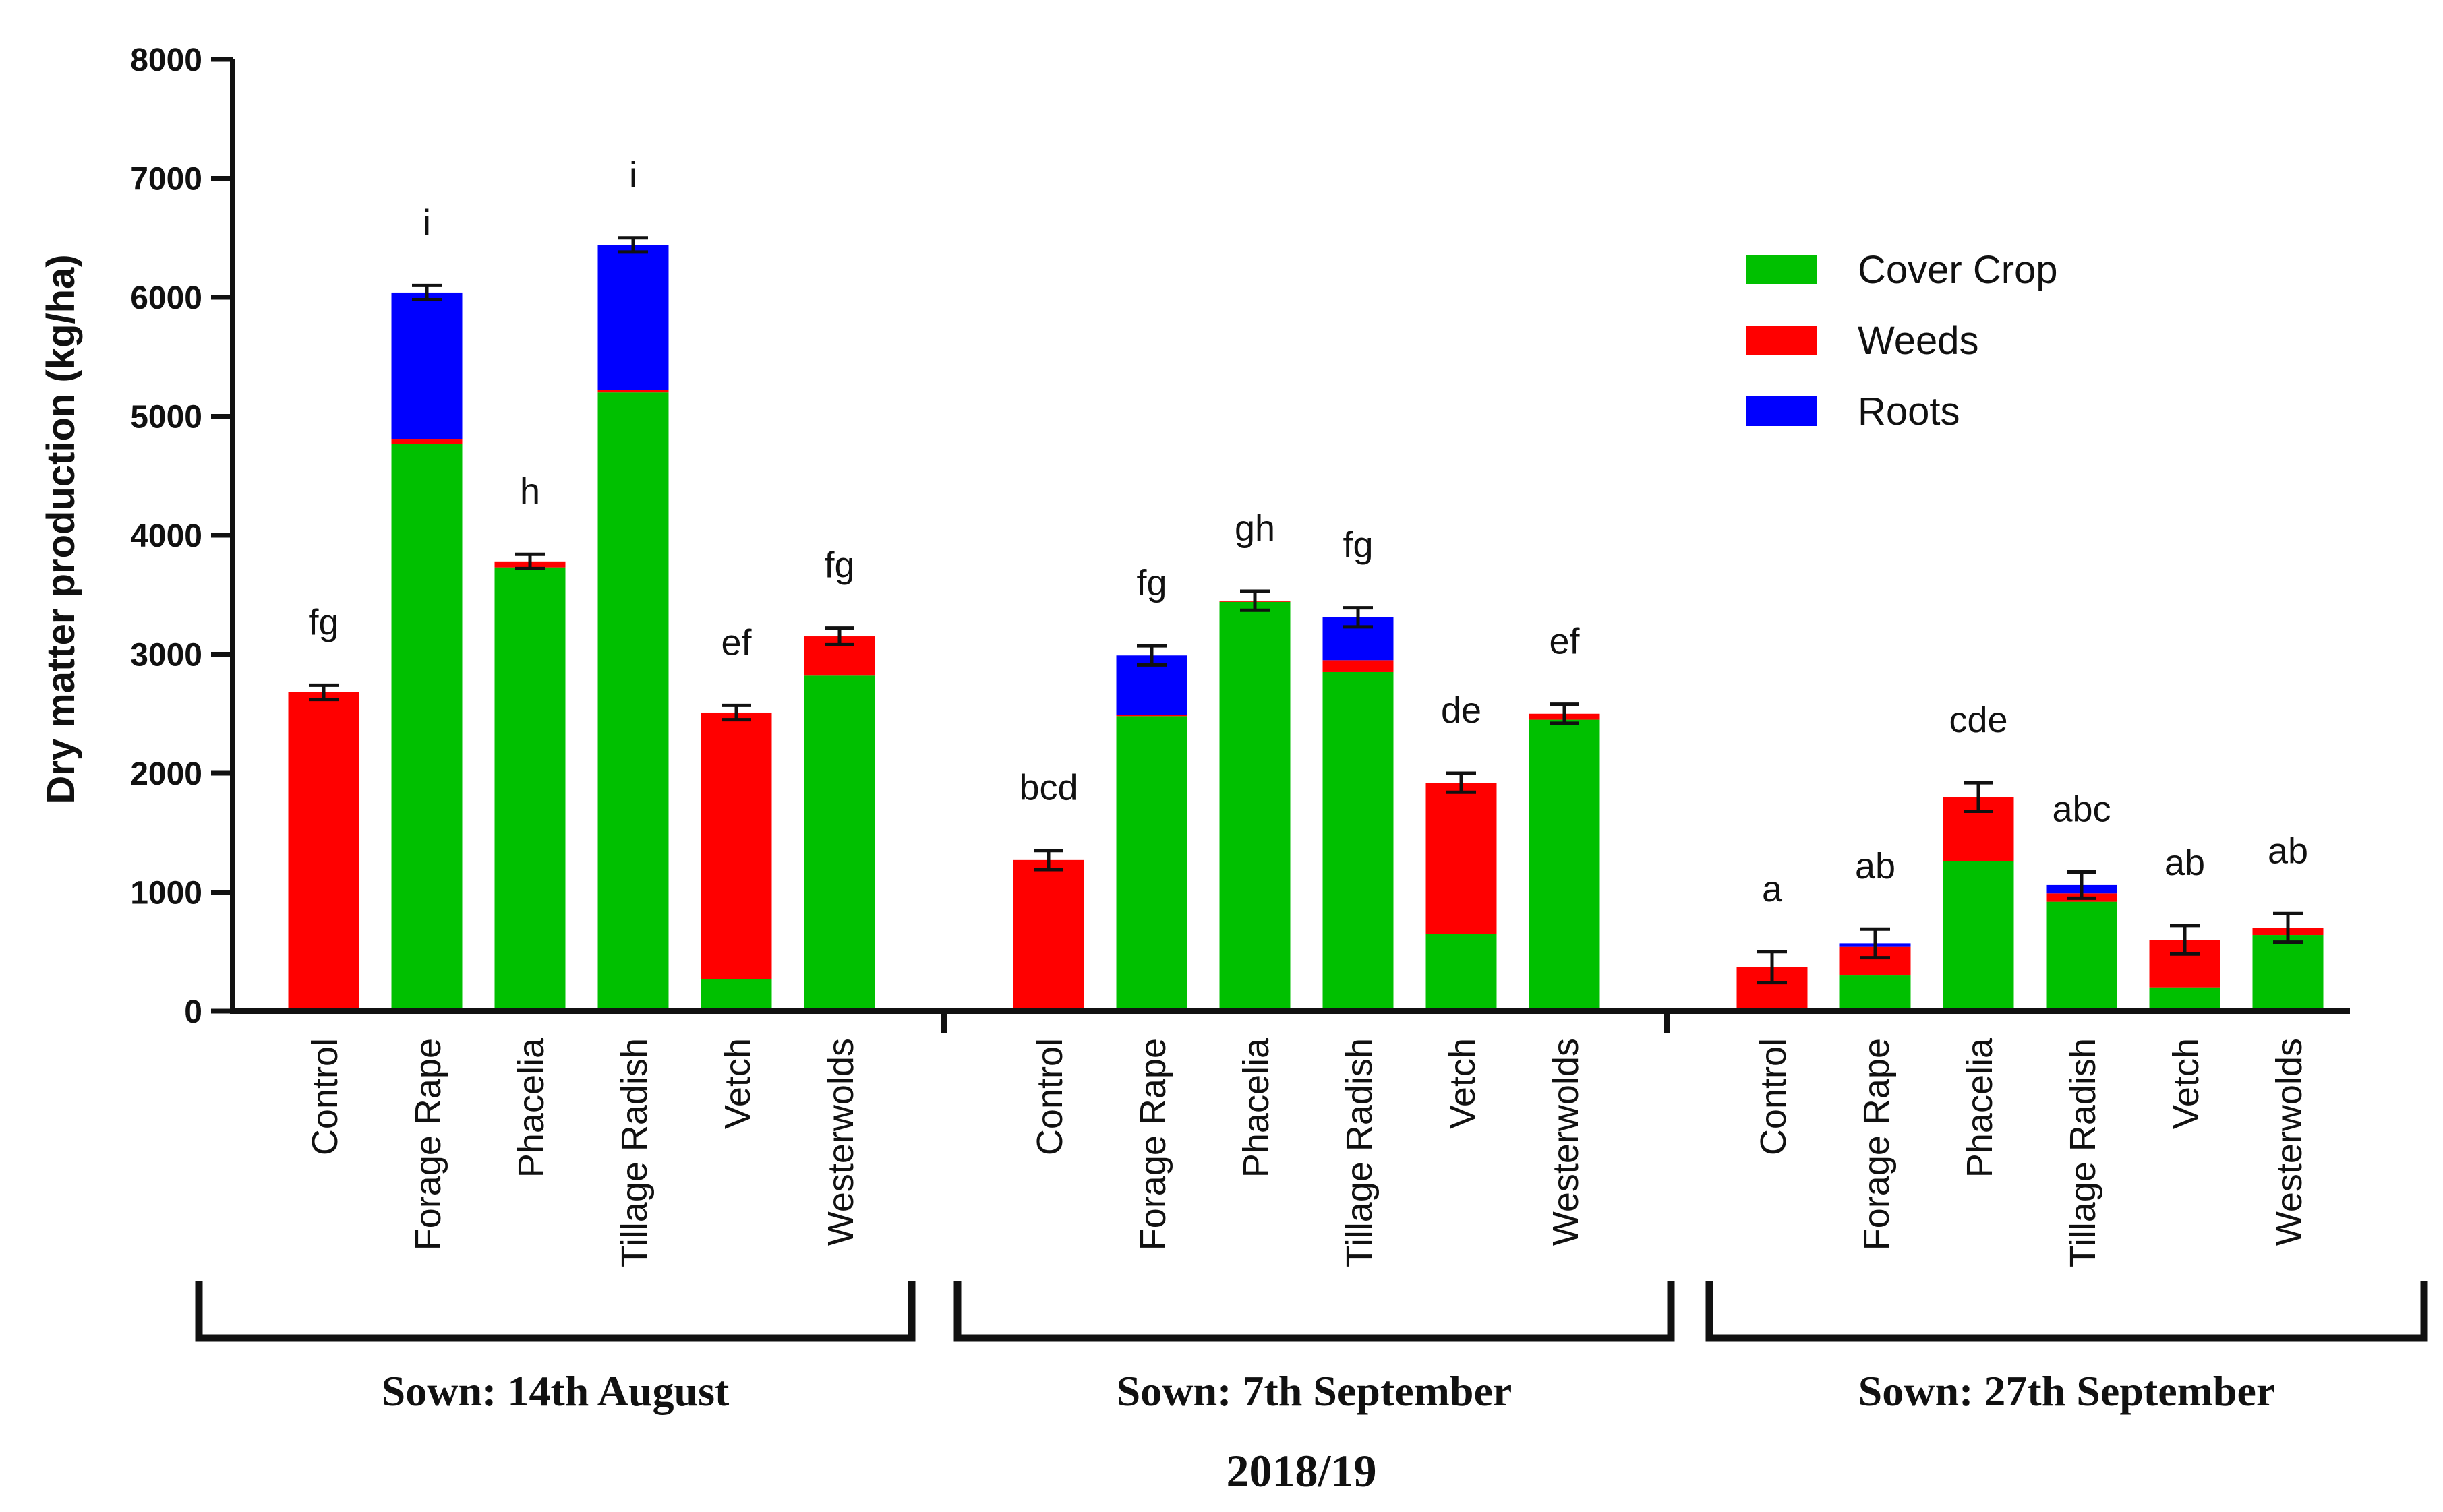 This screenshot has width=2443, height=1512. I want to click on group-label: Sown: 27th September, so click(2067, 1391).